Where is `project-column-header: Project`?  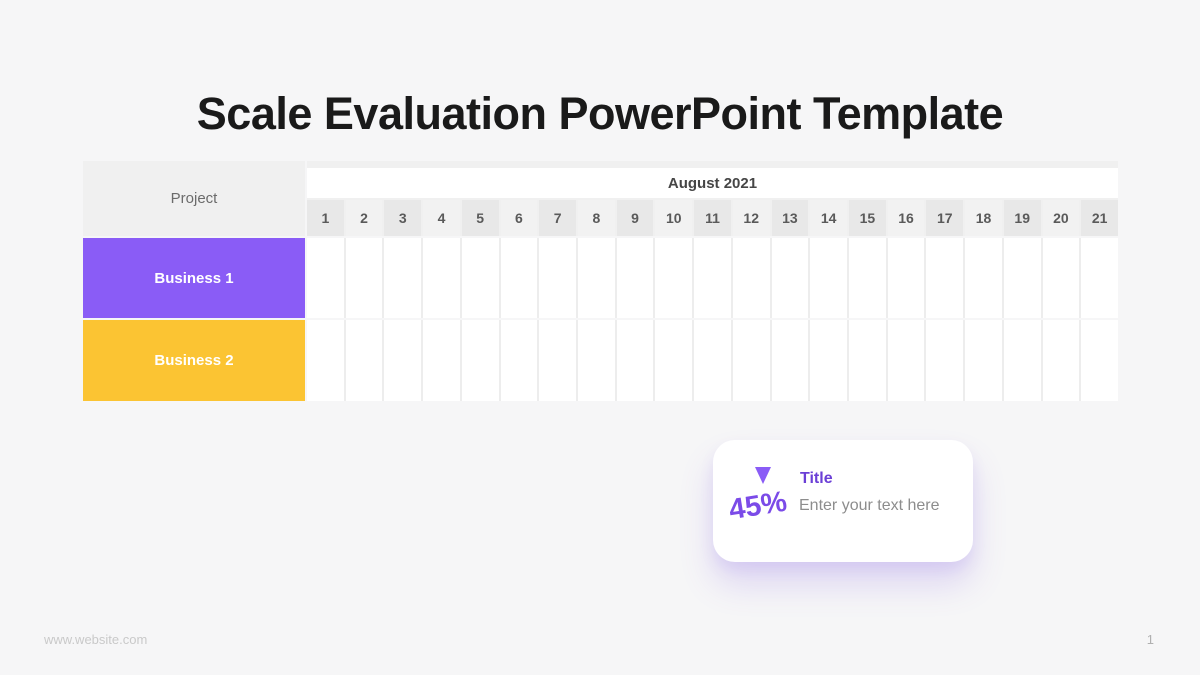
project-column-header: Project is located at coordinates (194, 198).